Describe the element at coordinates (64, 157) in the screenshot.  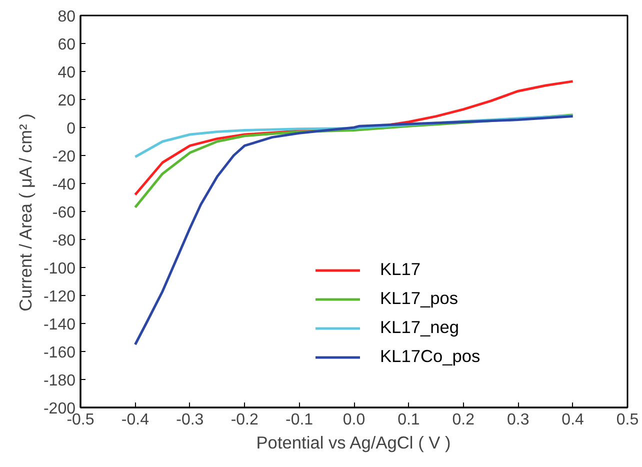
I see `y-tick-label: -20` at that location.